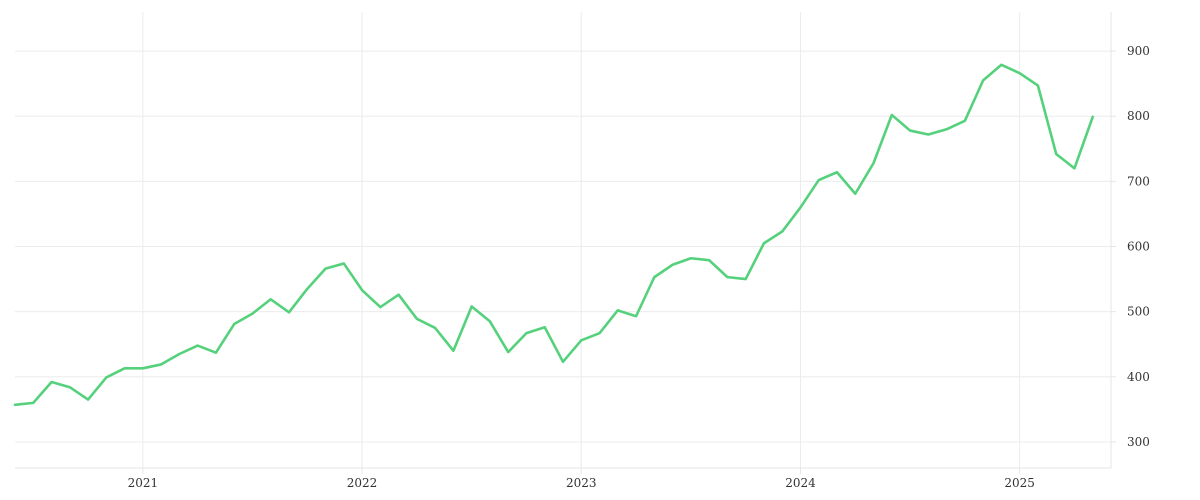 The height and width of the screenshot is (500, 1200). Describe the element at coordinates (143, 483) in the screenshot. I see `x-tick-label: 2021` at that location.